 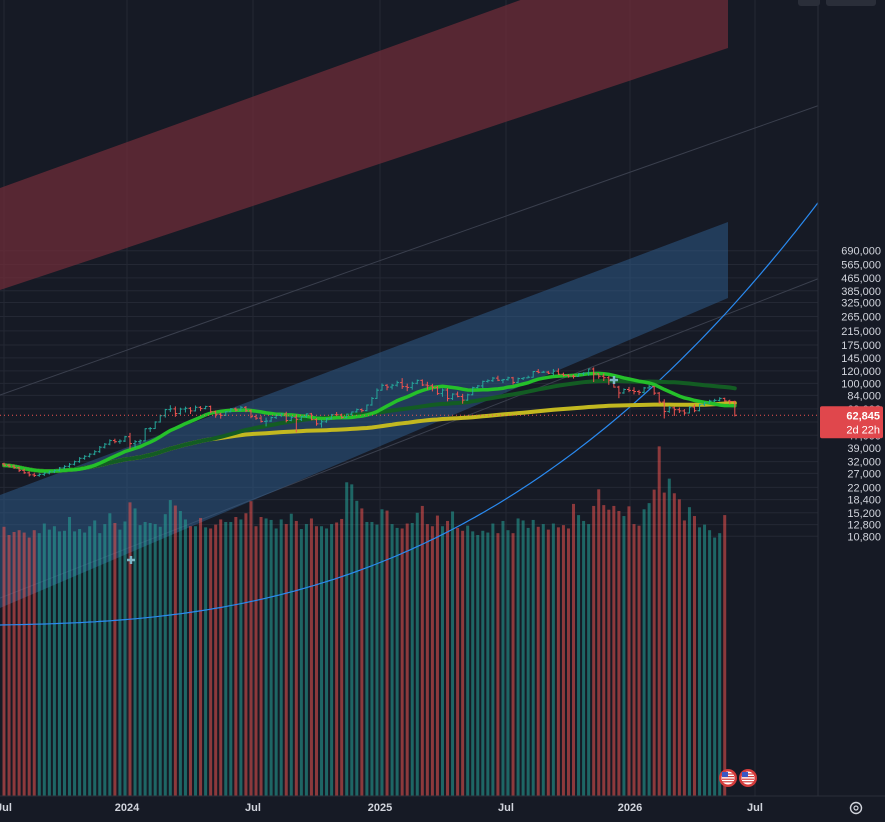 What do you see at coordinates (861, 384) in the screenshot?
I see `price-tick-label: 100,000` at bounding box center [861, 384].